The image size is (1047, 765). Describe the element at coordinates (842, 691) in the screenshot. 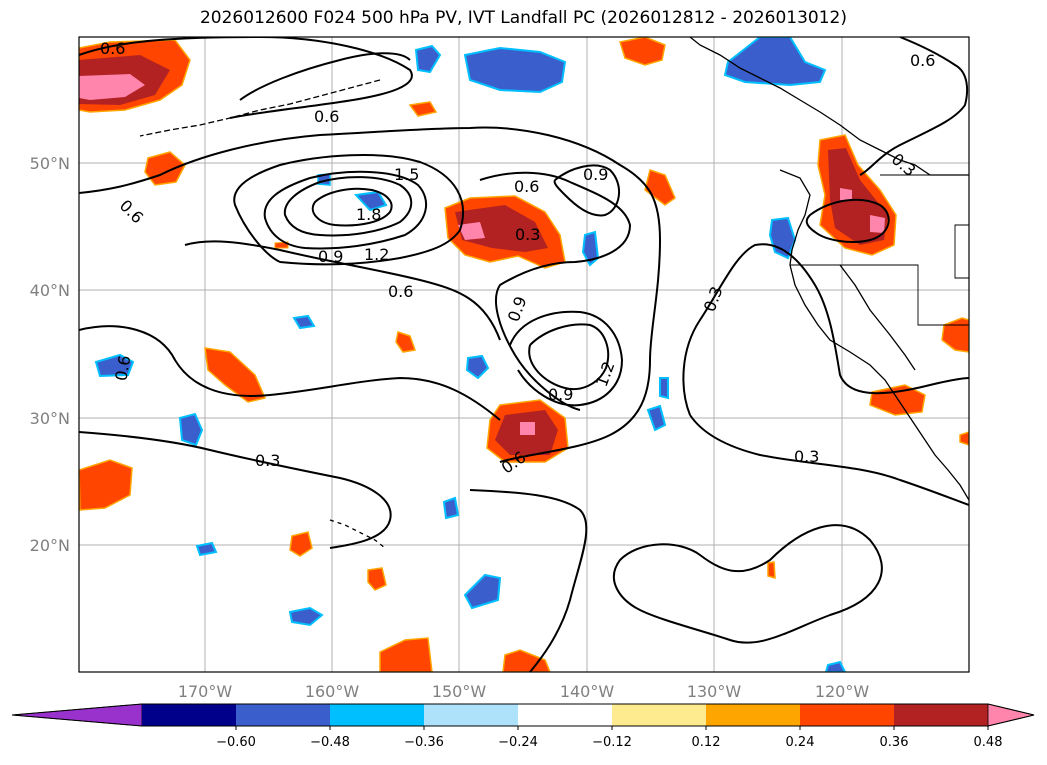

I see `lon-label-120w: 120°W` at that location.